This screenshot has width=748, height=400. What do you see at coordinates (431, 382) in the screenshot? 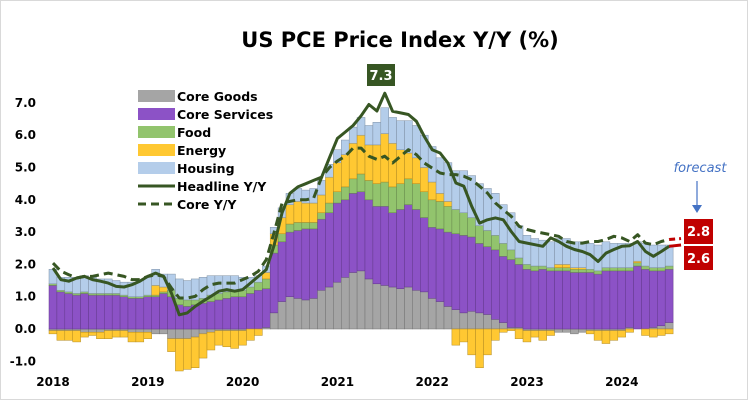
I see `x-tick-label: 2022` at bounding box center [431, 382].